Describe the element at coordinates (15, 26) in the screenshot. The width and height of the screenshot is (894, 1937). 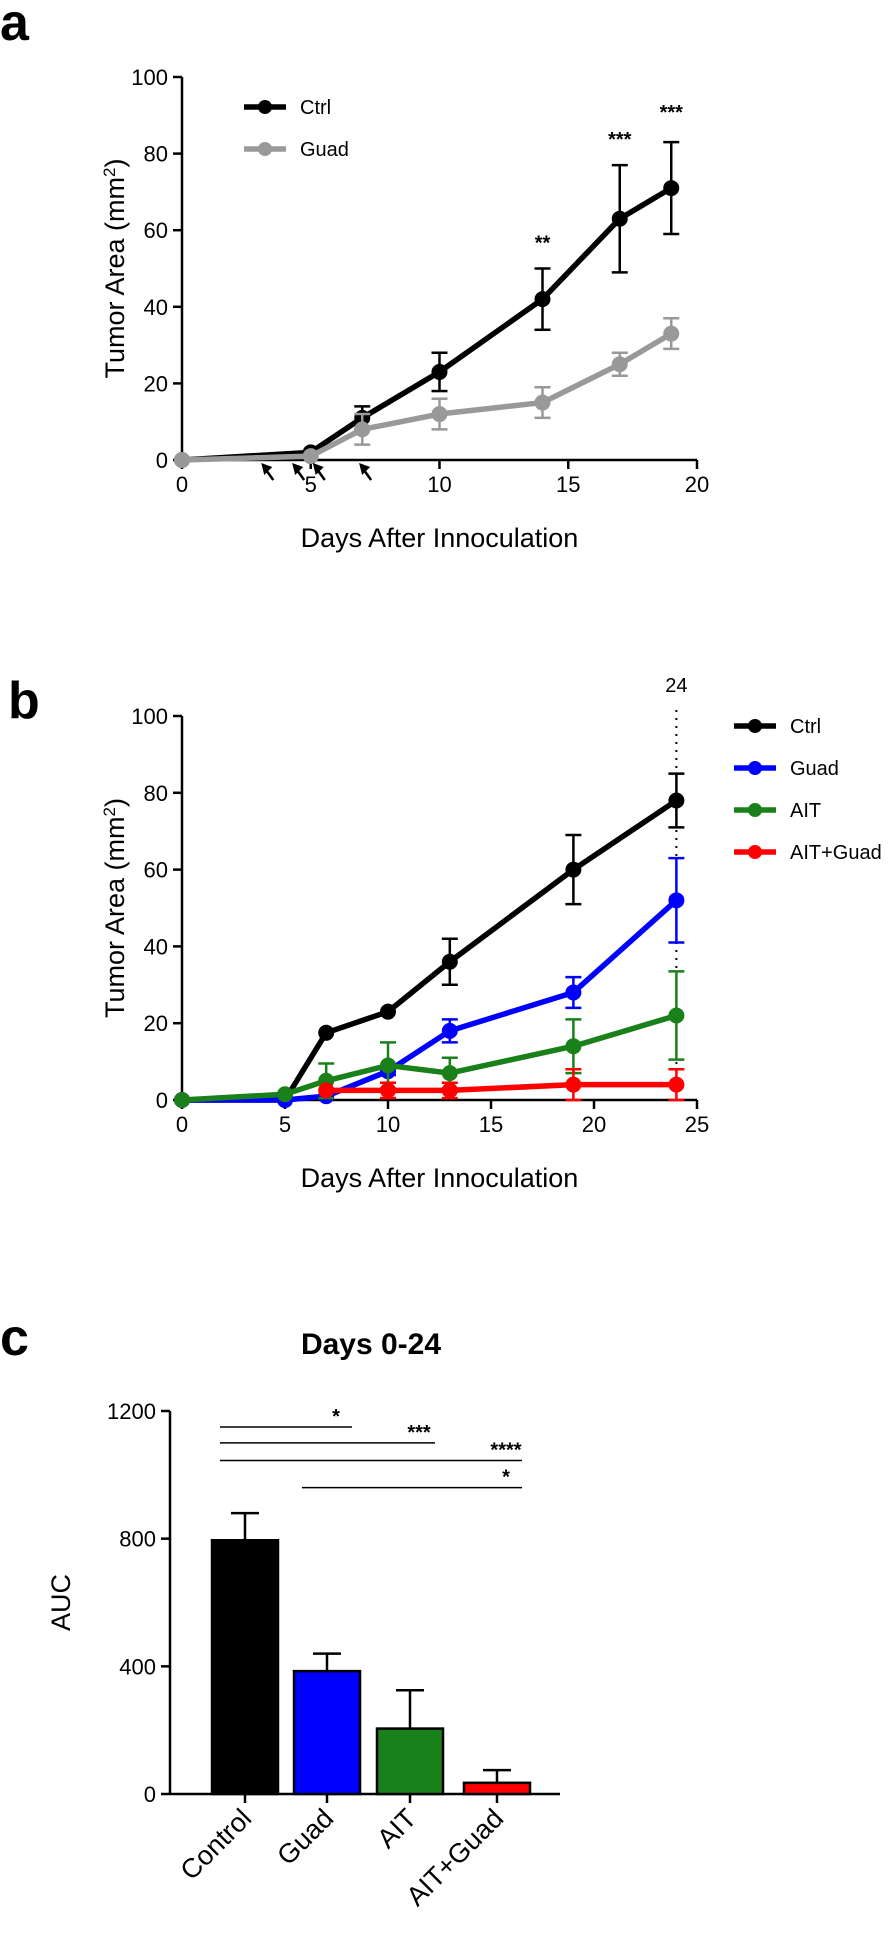
I see `panel-letter-a: a` at that location.